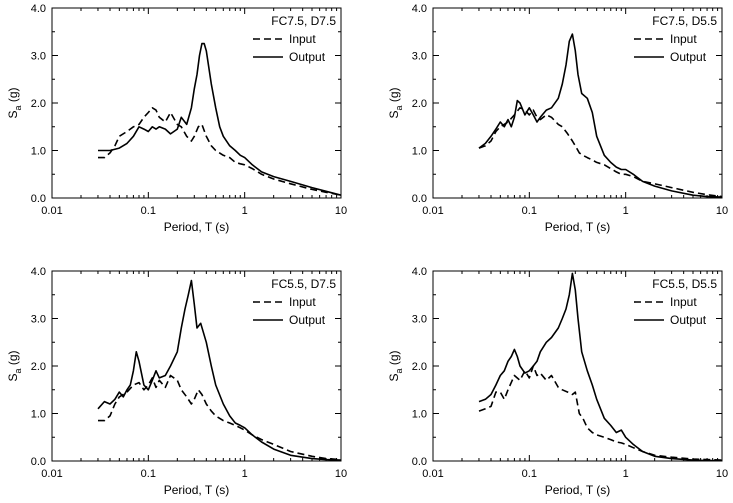  Describe the element at coordinates (684, 21) in the screenshot. I see `legend-title: FC7.5, D5.5` at that location.